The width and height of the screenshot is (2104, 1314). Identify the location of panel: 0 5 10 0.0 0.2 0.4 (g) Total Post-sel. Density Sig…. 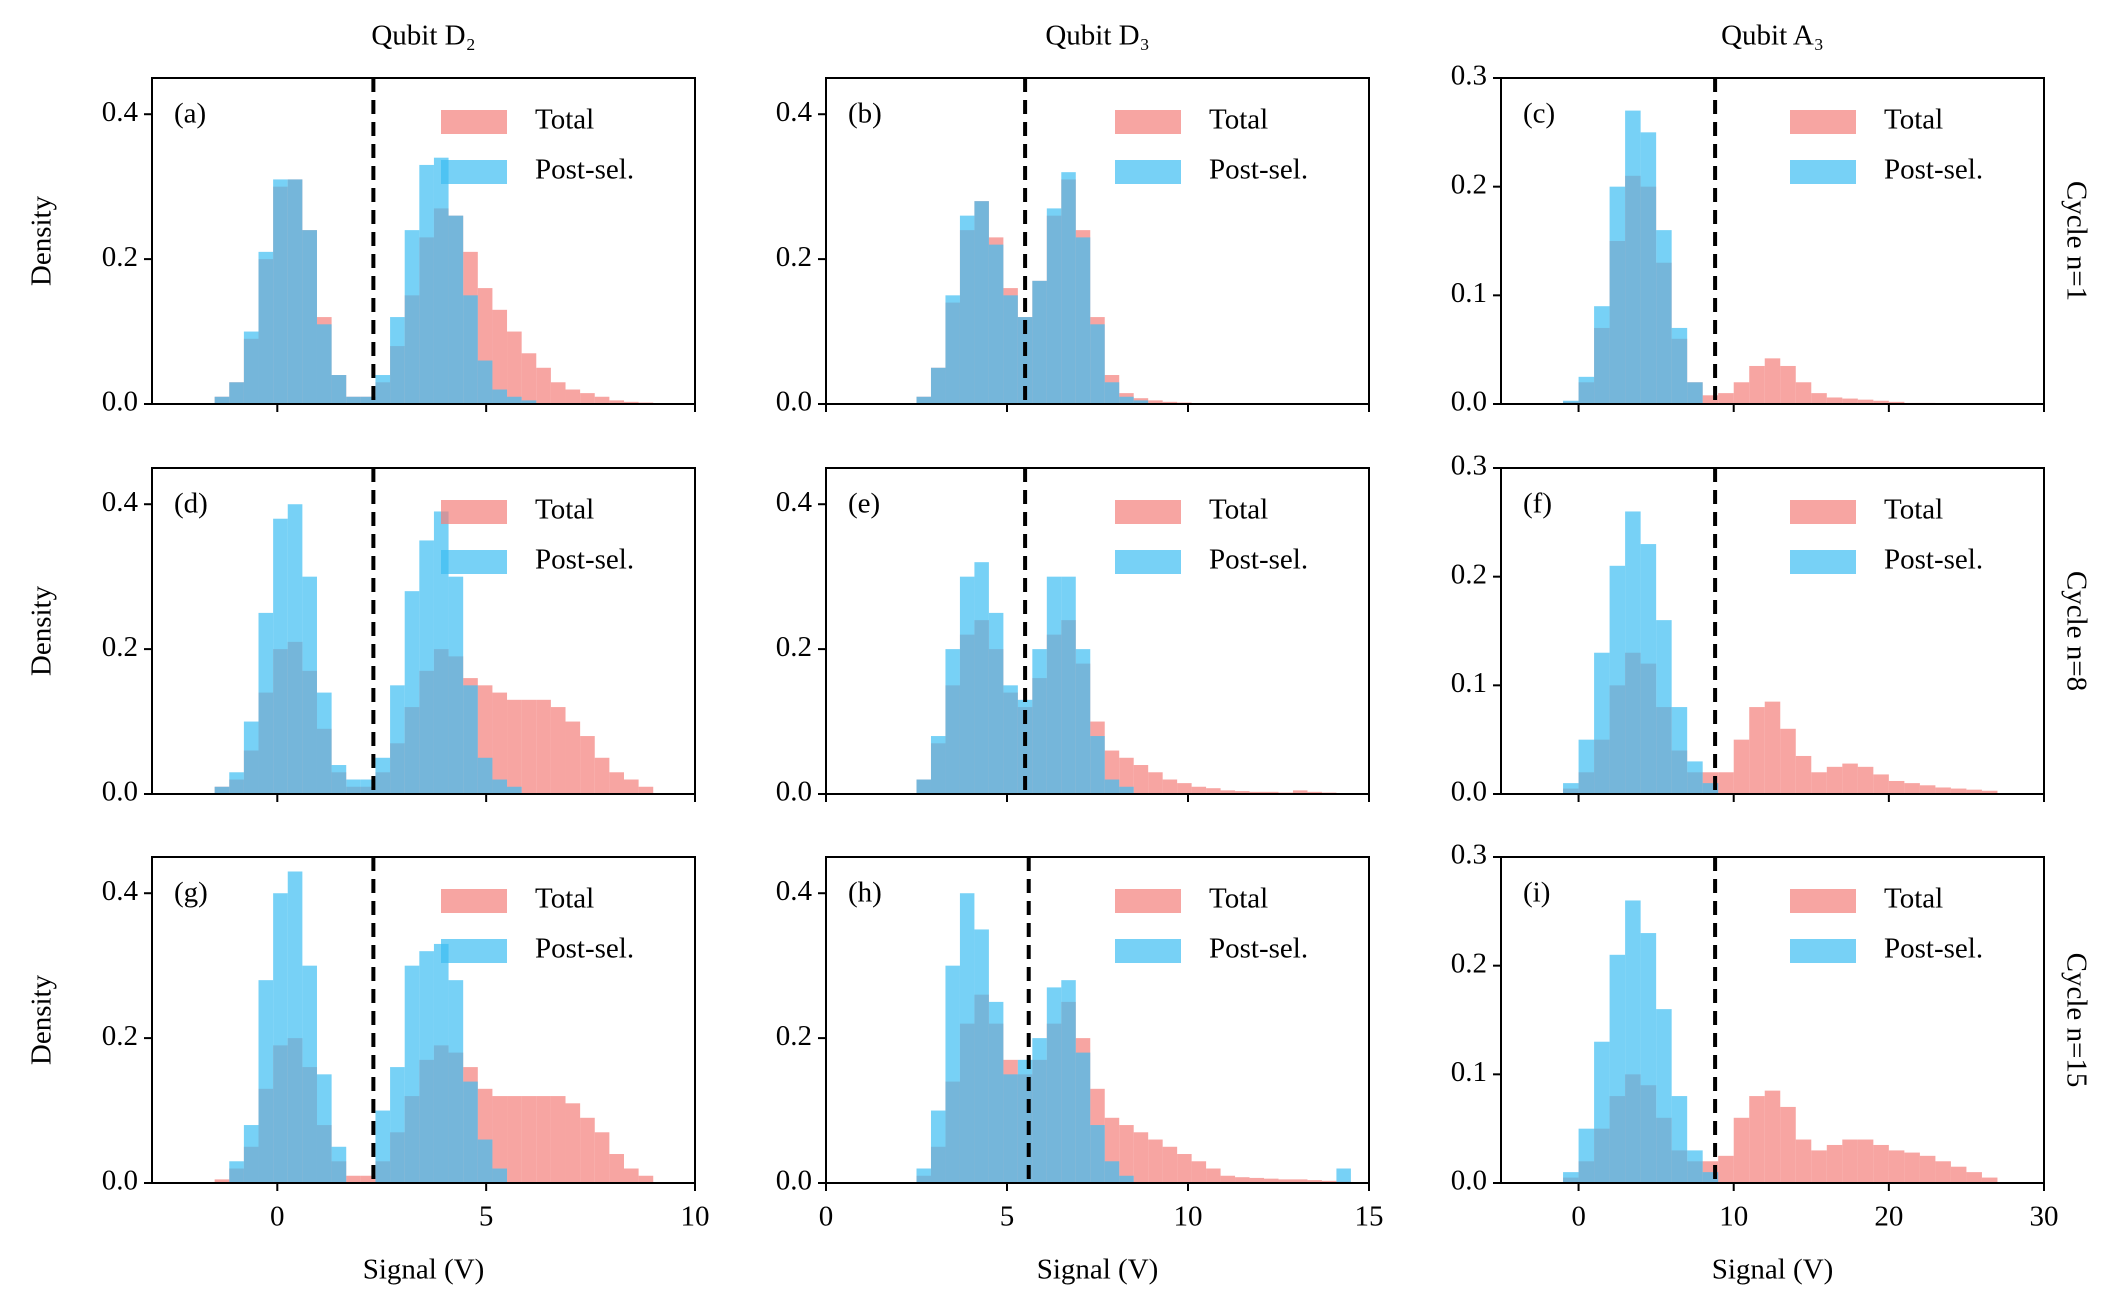
(368, 1071).